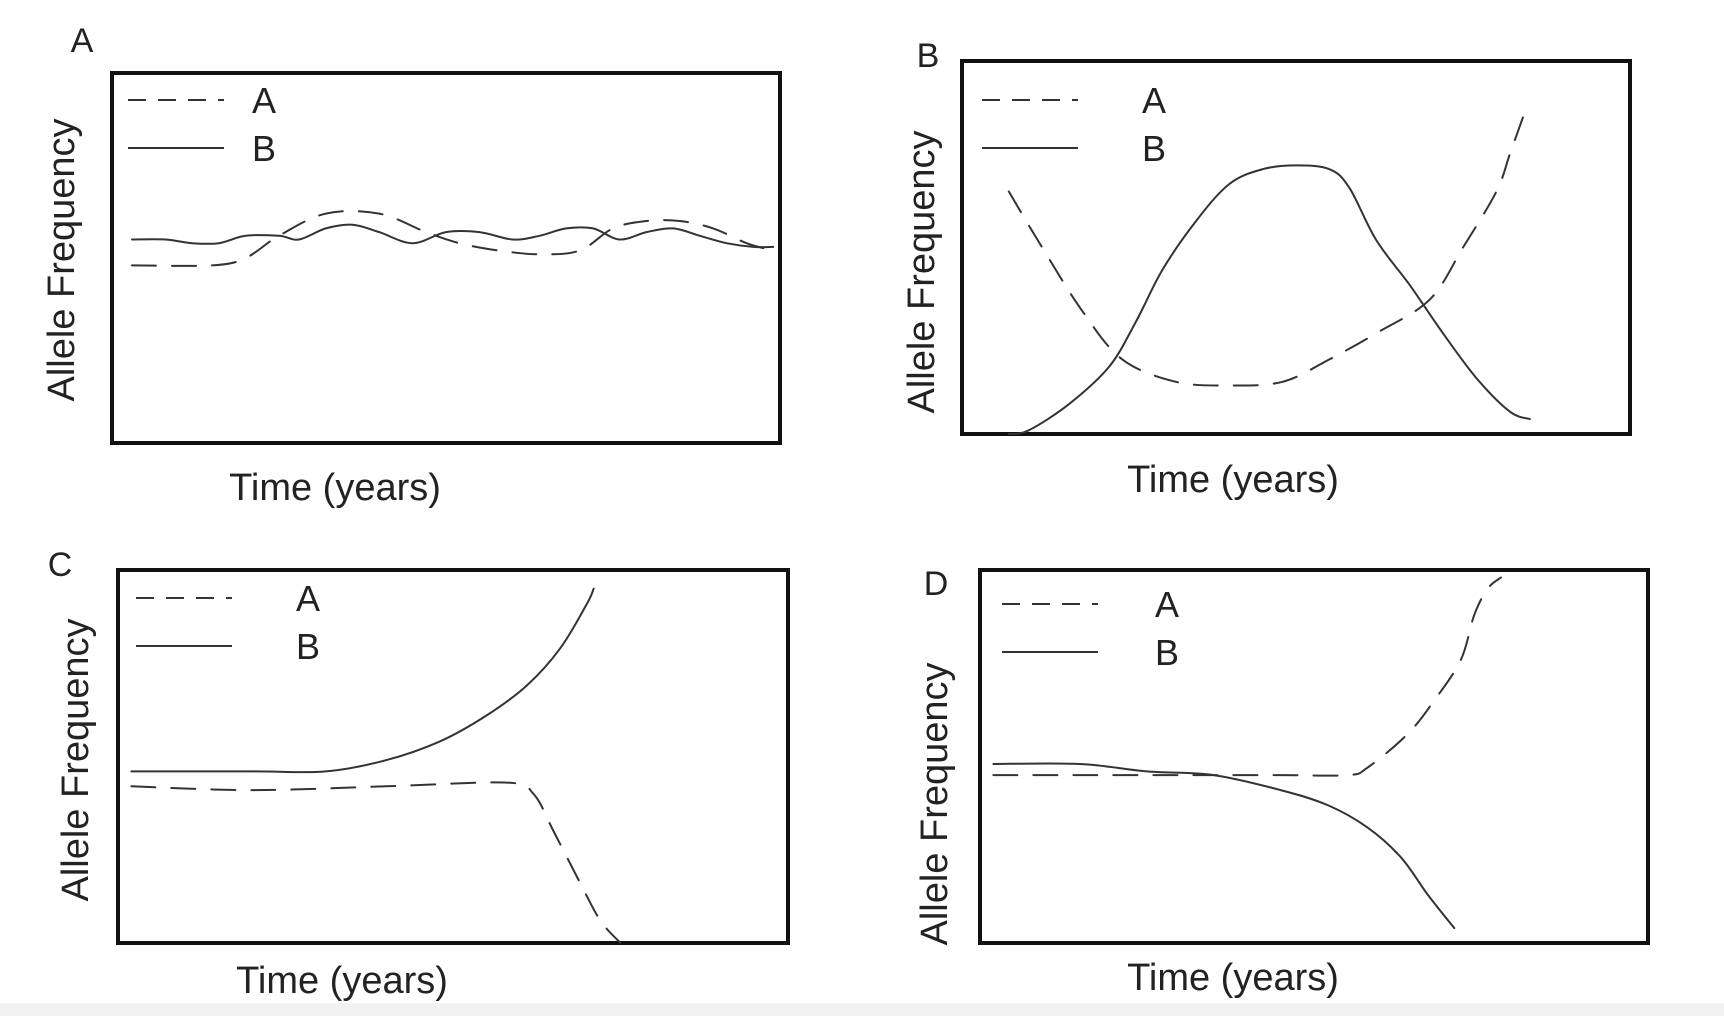 Image resolution: width=1724 pixels, height=1016 pixels. What do you see at coordinates (862, 1009) in the screenshot?
I see `bottom-strip` at bounding box center [862, 1009].